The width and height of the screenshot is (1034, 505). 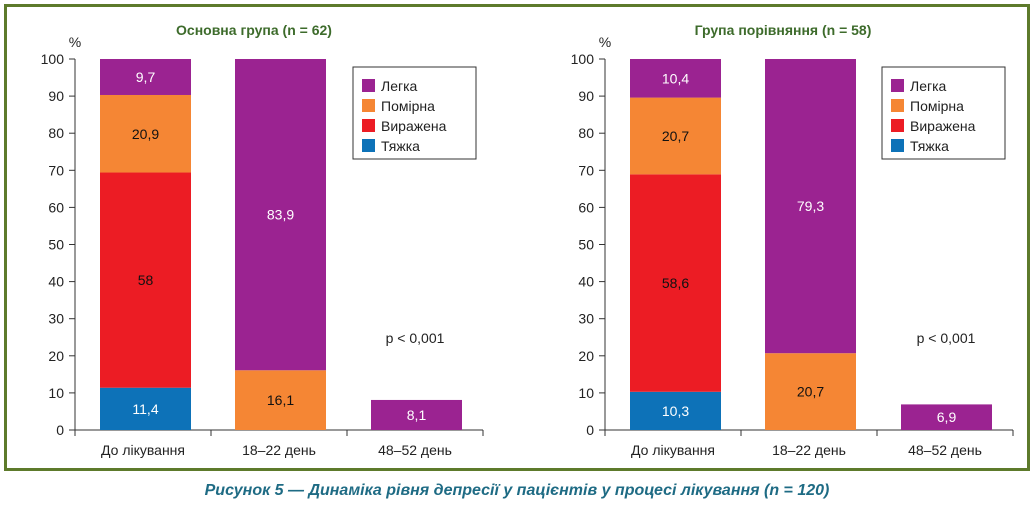 I want to click on bar-value-label: 58,6, so click(x=675, y=283).